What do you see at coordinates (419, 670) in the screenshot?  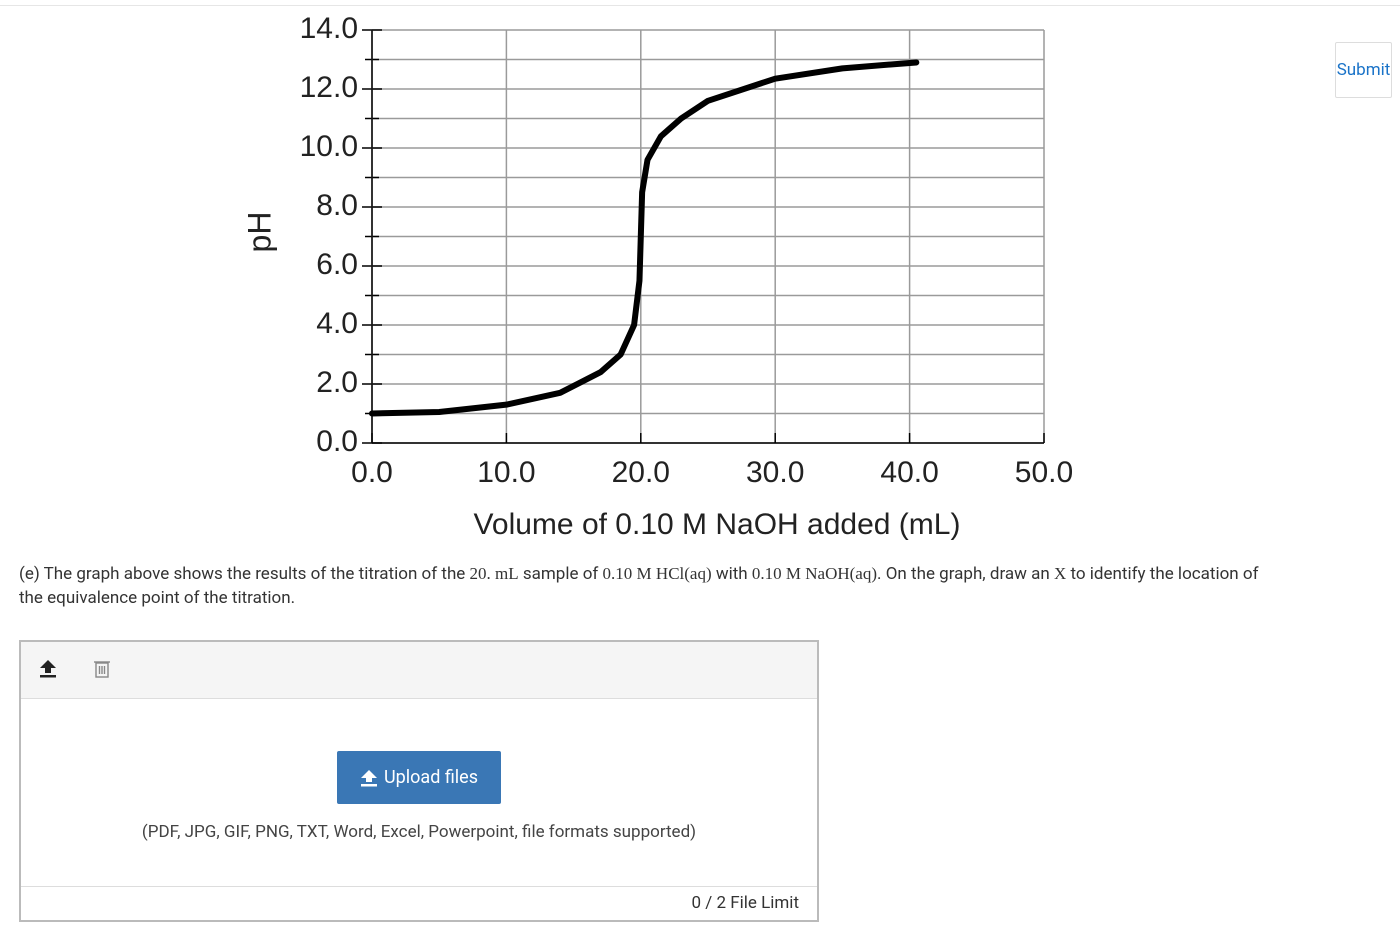 I see `upload-toolbar` at bounding box center [419, 670].